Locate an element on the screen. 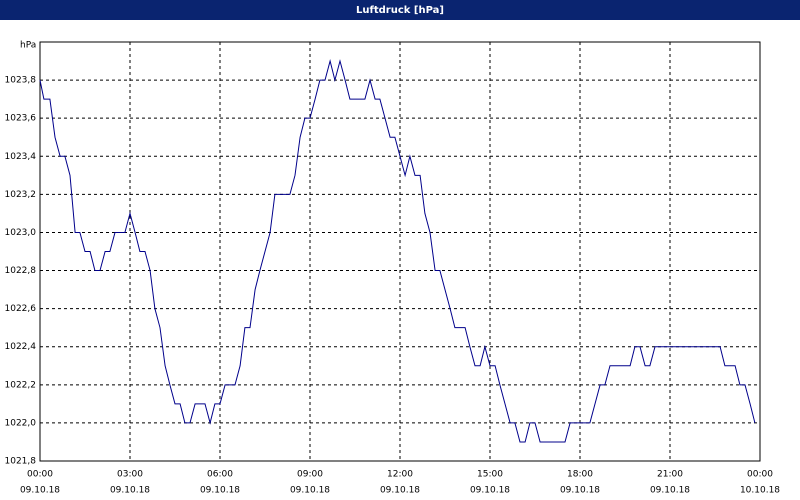  x-tick-label: 12:00 is located at coordinates (400, 475).